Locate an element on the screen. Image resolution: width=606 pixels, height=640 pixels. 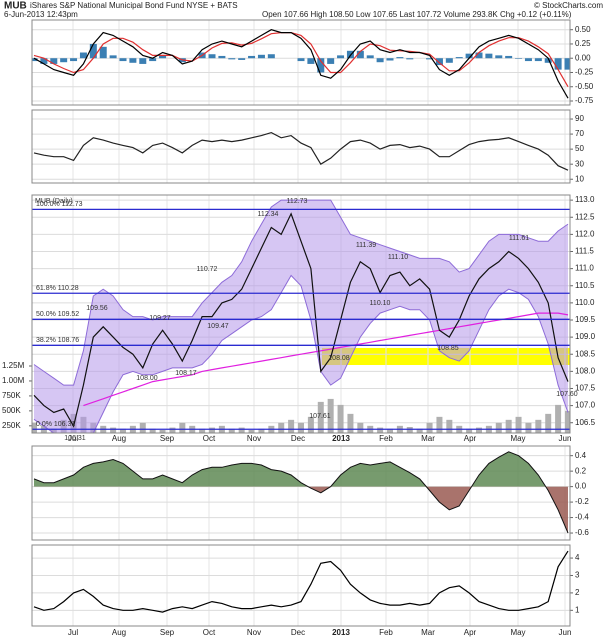
month-label: Dec is located at coordinates (298, 438).